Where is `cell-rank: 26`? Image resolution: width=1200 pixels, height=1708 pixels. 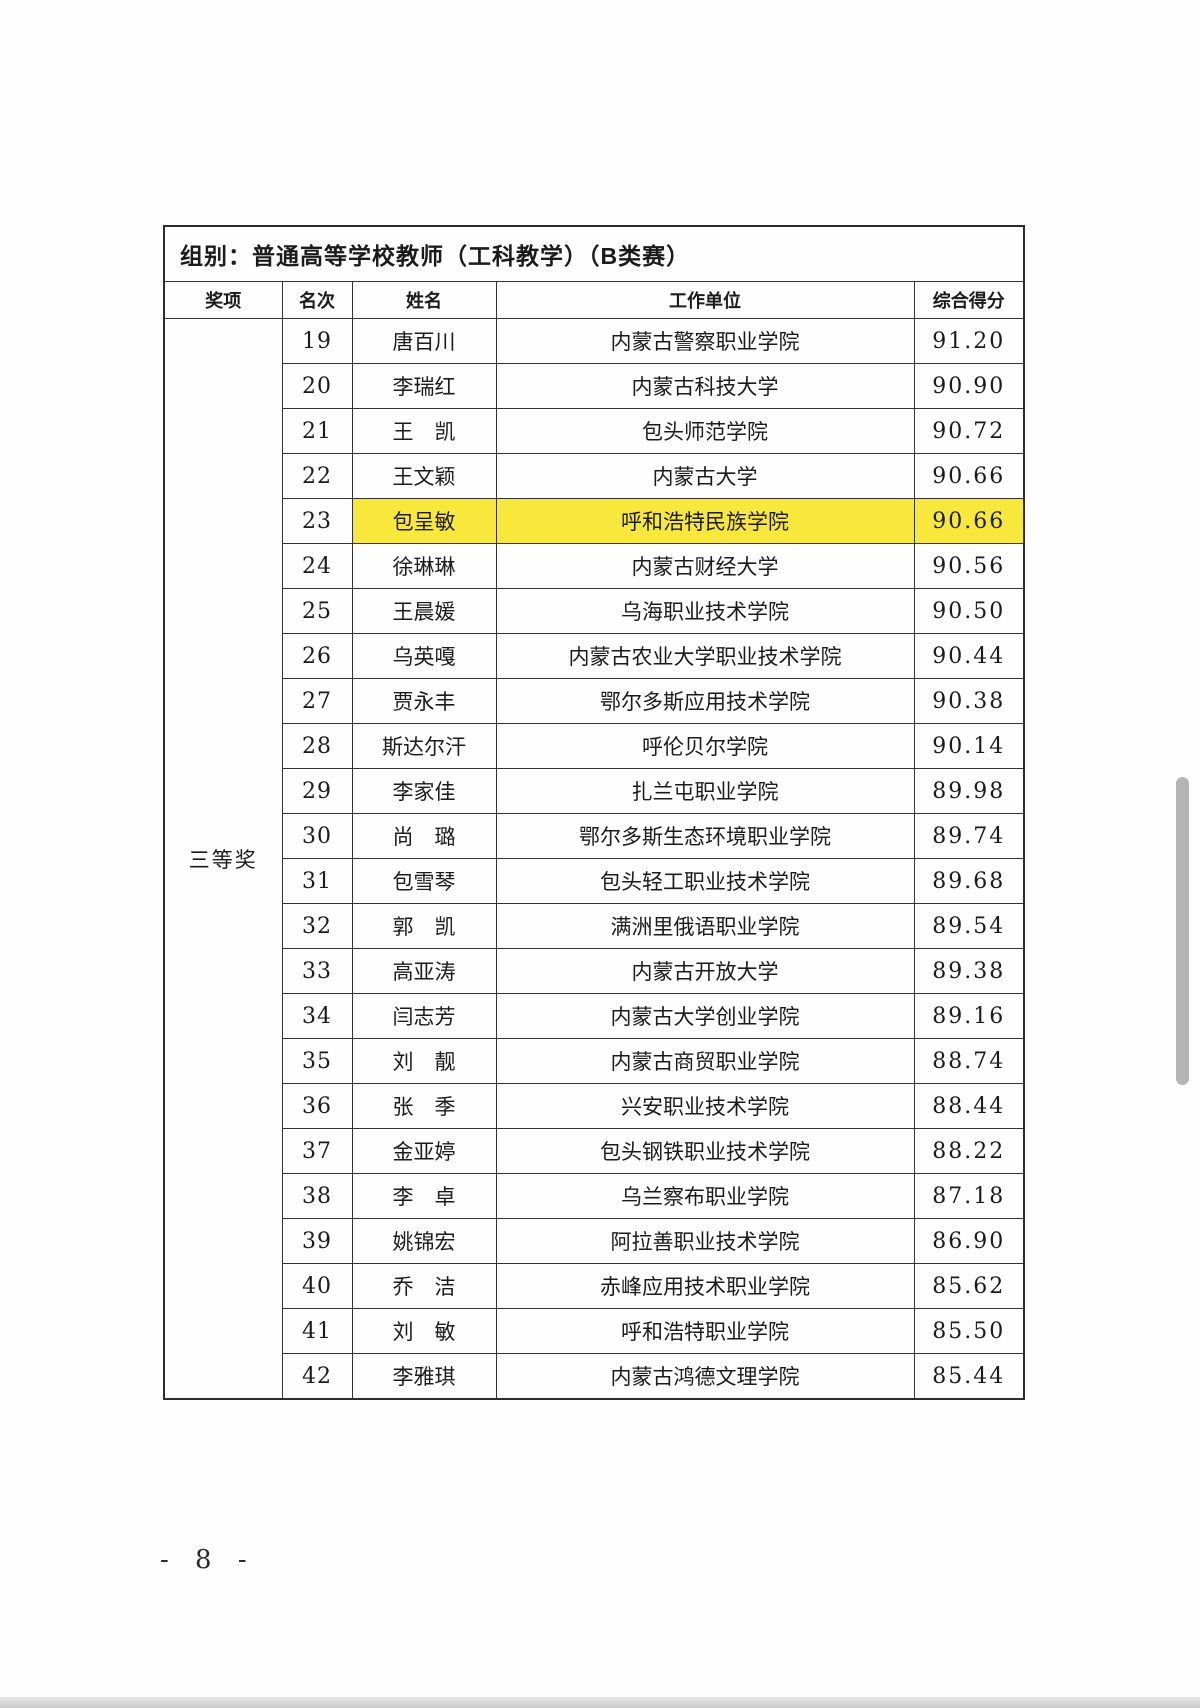
cell-rank: 26 is located at coordinates (317, 656).